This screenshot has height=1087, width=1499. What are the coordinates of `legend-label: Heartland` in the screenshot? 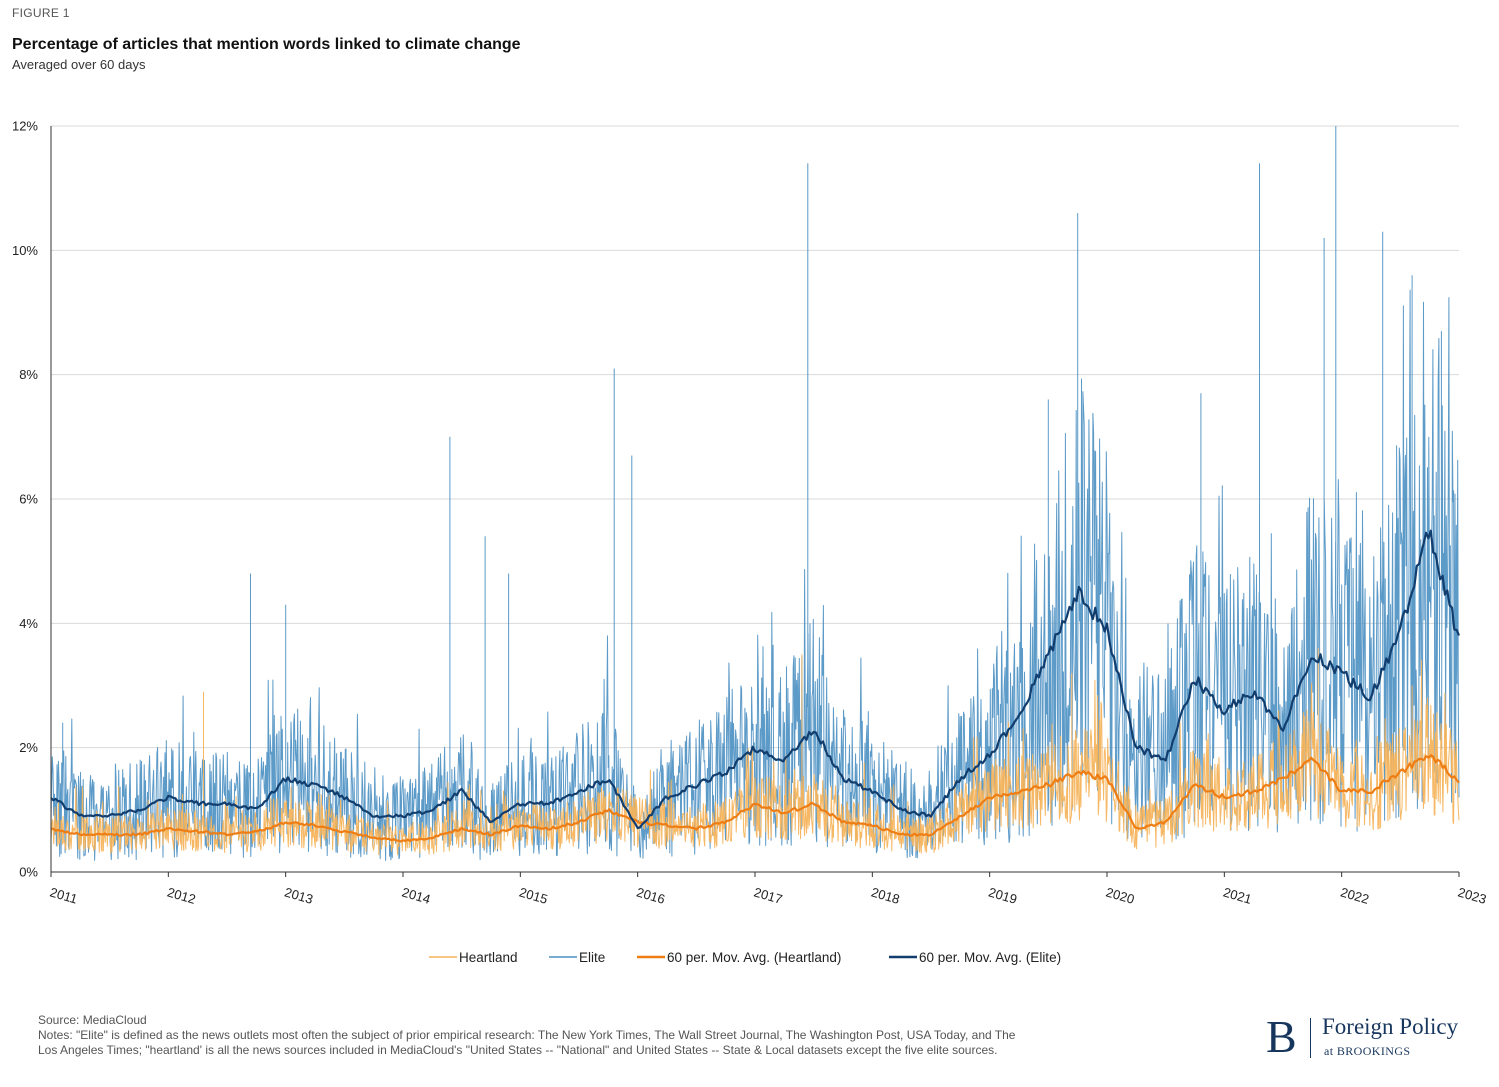 It's located at (488, 957).